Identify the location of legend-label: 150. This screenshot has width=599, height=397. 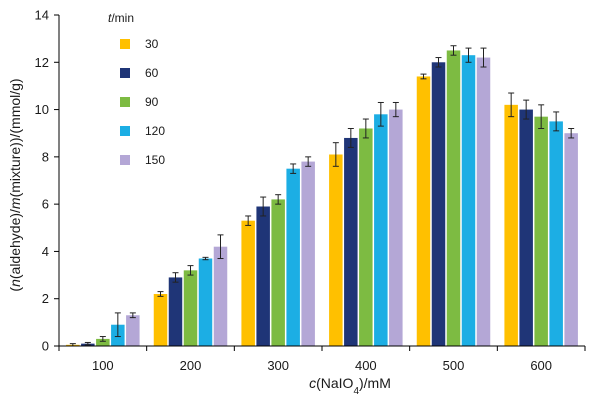
(155, 160).